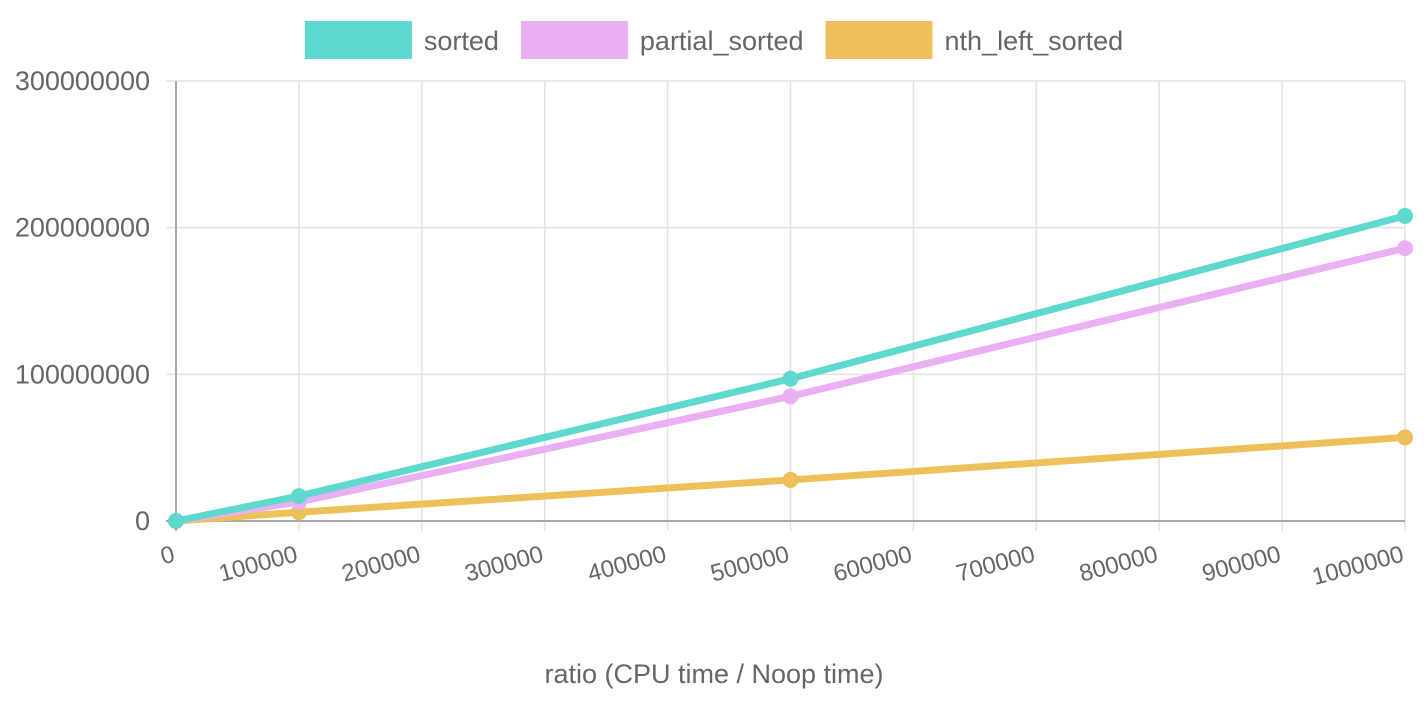 Image resolution: width=1427 pixels, height=712 pixels. I want to click on x-tick-label: 0, so click(168, 556).